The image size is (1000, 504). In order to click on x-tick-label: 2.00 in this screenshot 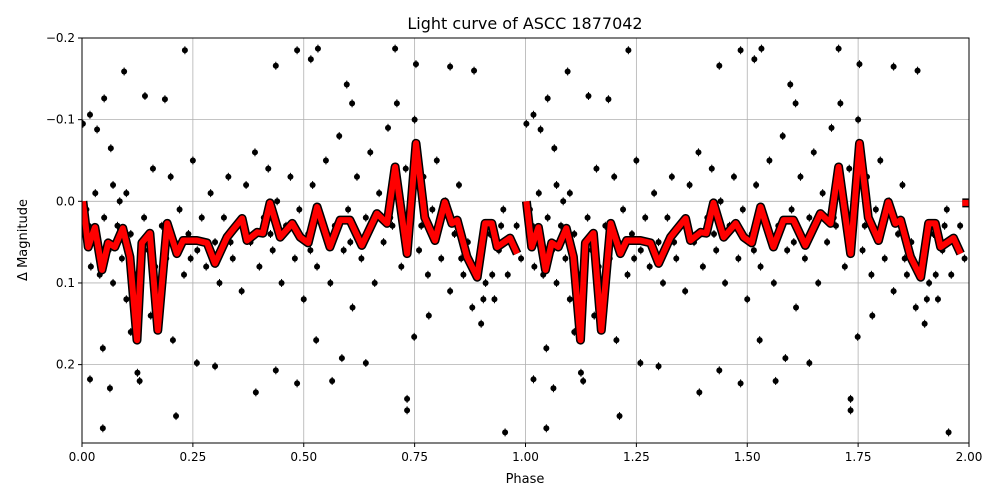, I will do `click(969, 457)`.